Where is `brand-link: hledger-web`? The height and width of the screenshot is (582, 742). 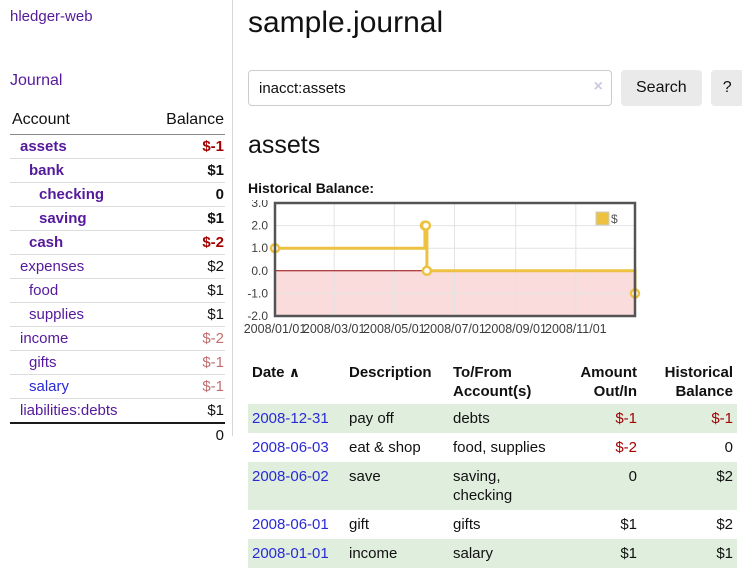
brand-link: hledger-web is located at coordinates (51, 16).